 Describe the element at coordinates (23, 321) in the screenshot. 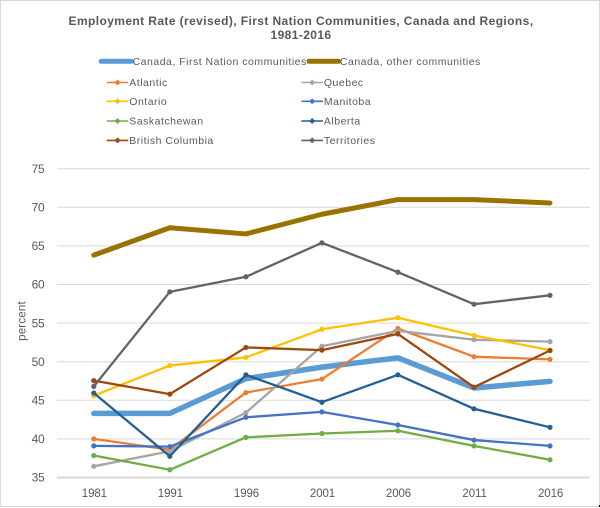

I see `svg-text: percent` at that location.